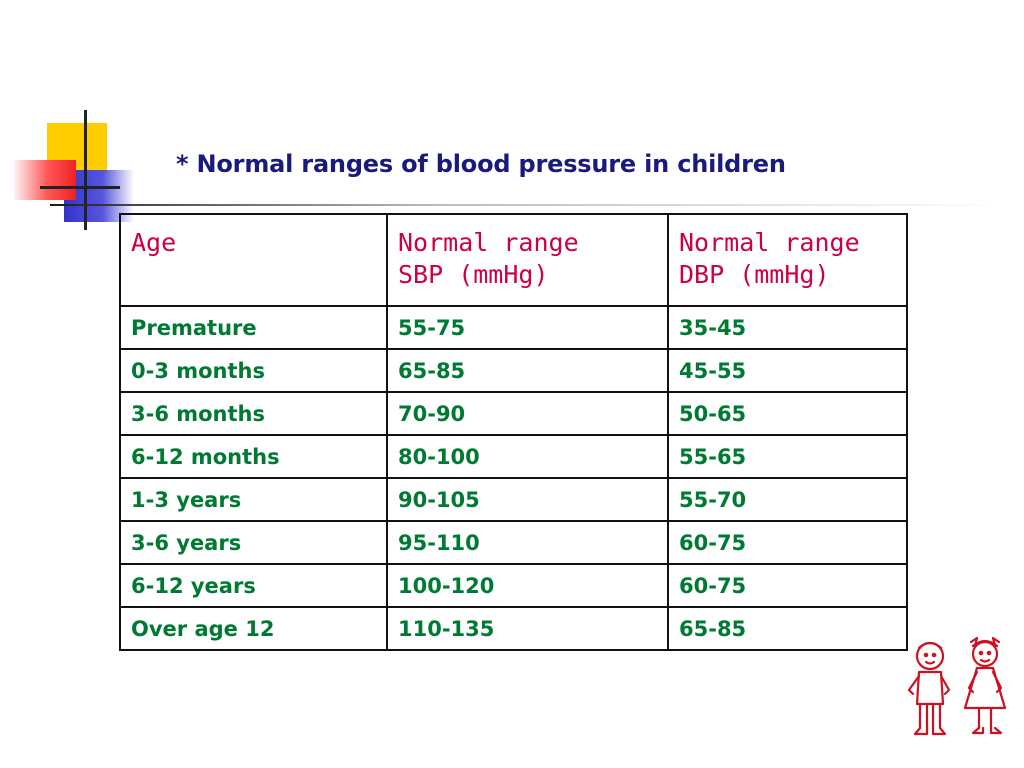 This screenshot has height=768, width=1024. Describe the element at coordinates (527, 456) in the screenshot. I see `cell-sbp: 80-100` at that location.